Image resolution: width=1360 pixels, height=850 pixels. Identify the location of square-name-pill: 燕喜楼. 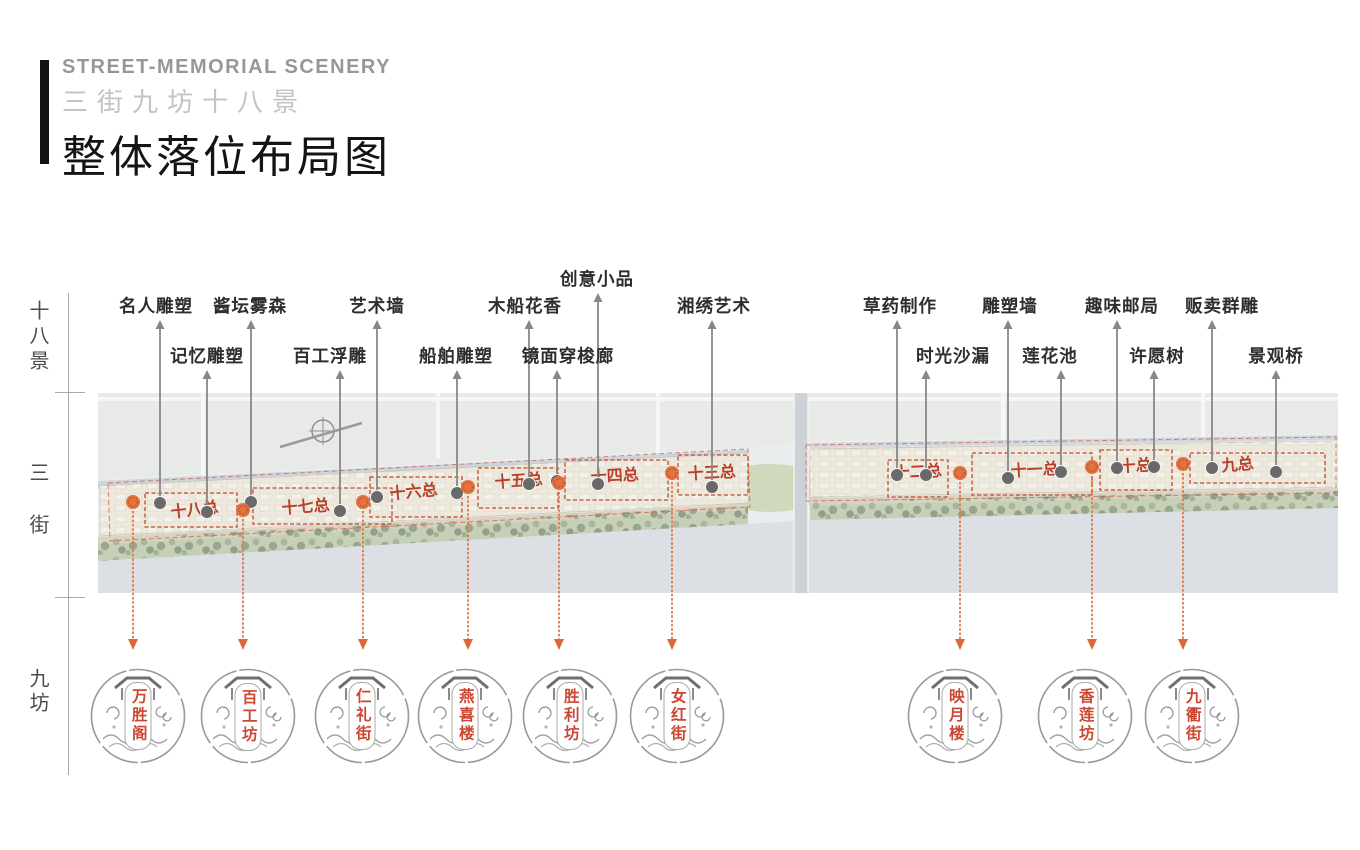
(465, 716).